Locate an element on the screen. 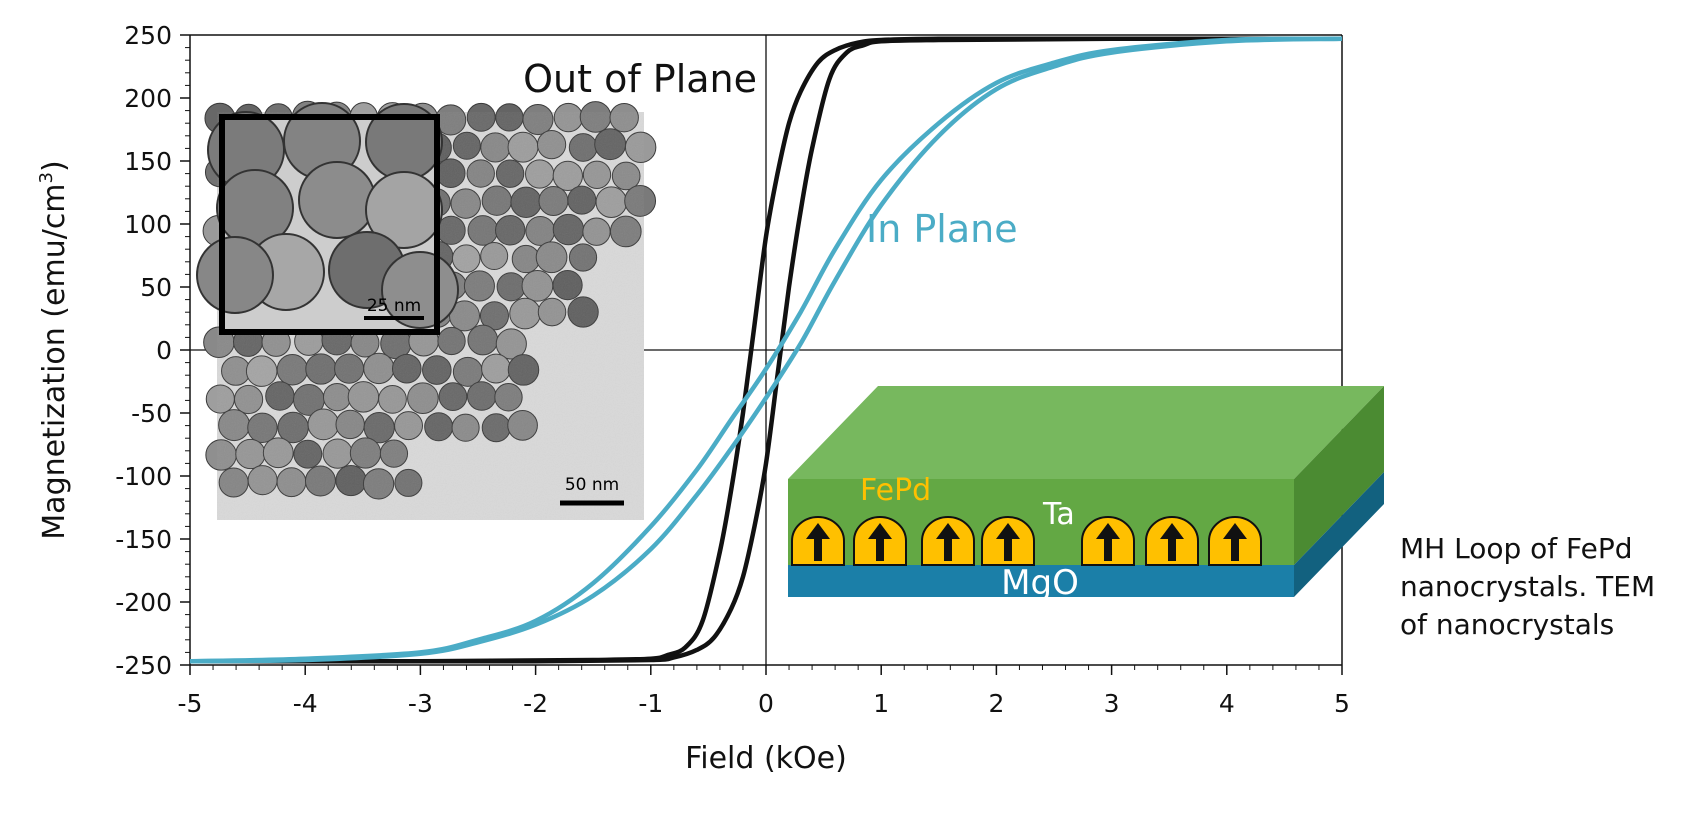  diagram-side-face-blue is located at coordinates (1339, 534).